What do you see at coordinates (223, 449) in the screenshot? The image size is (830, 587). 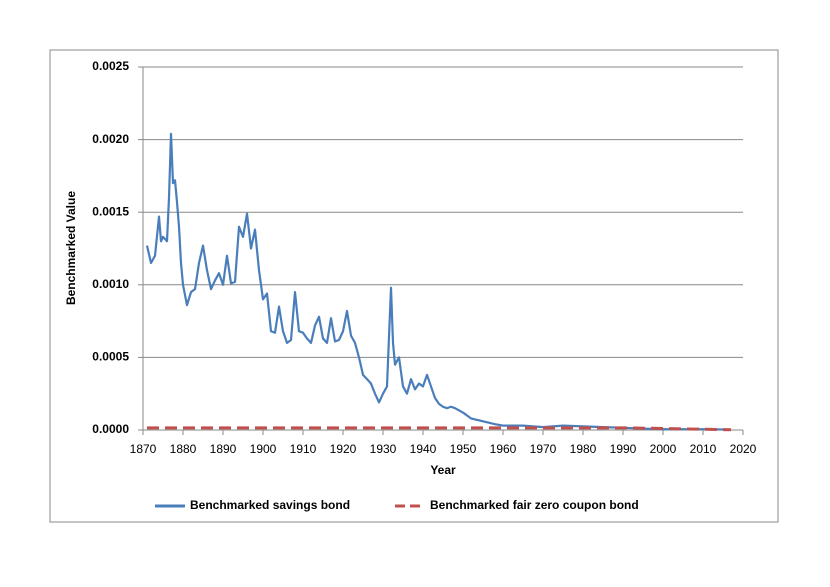 I see `x-tick-label: 1890` at bounding box center [223, 449].